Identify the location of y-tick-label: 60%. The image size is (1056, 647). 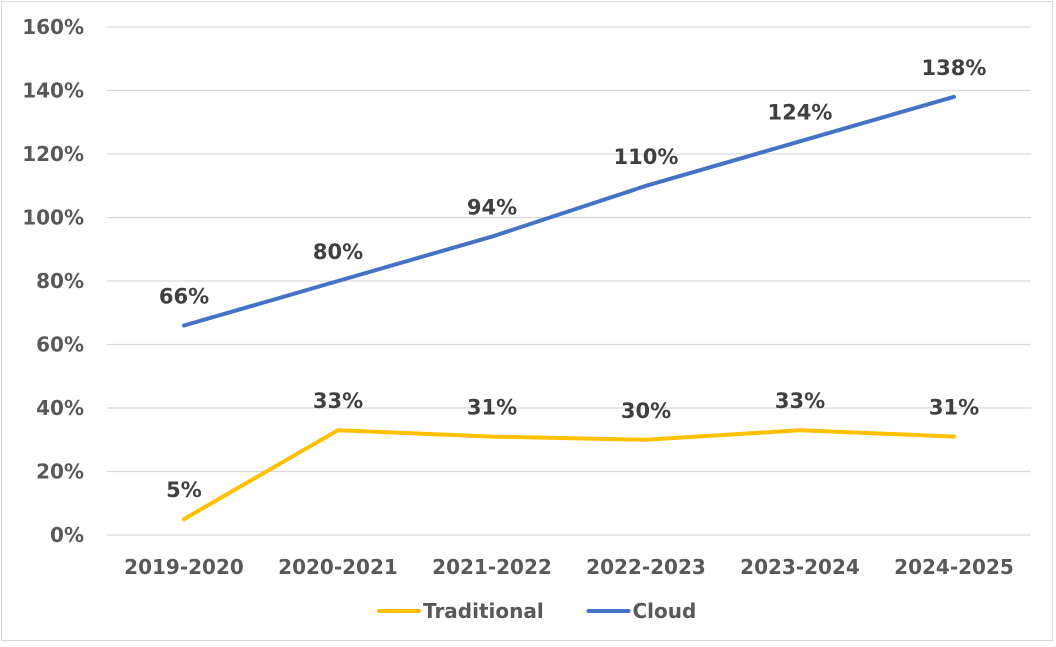
(60, 345).